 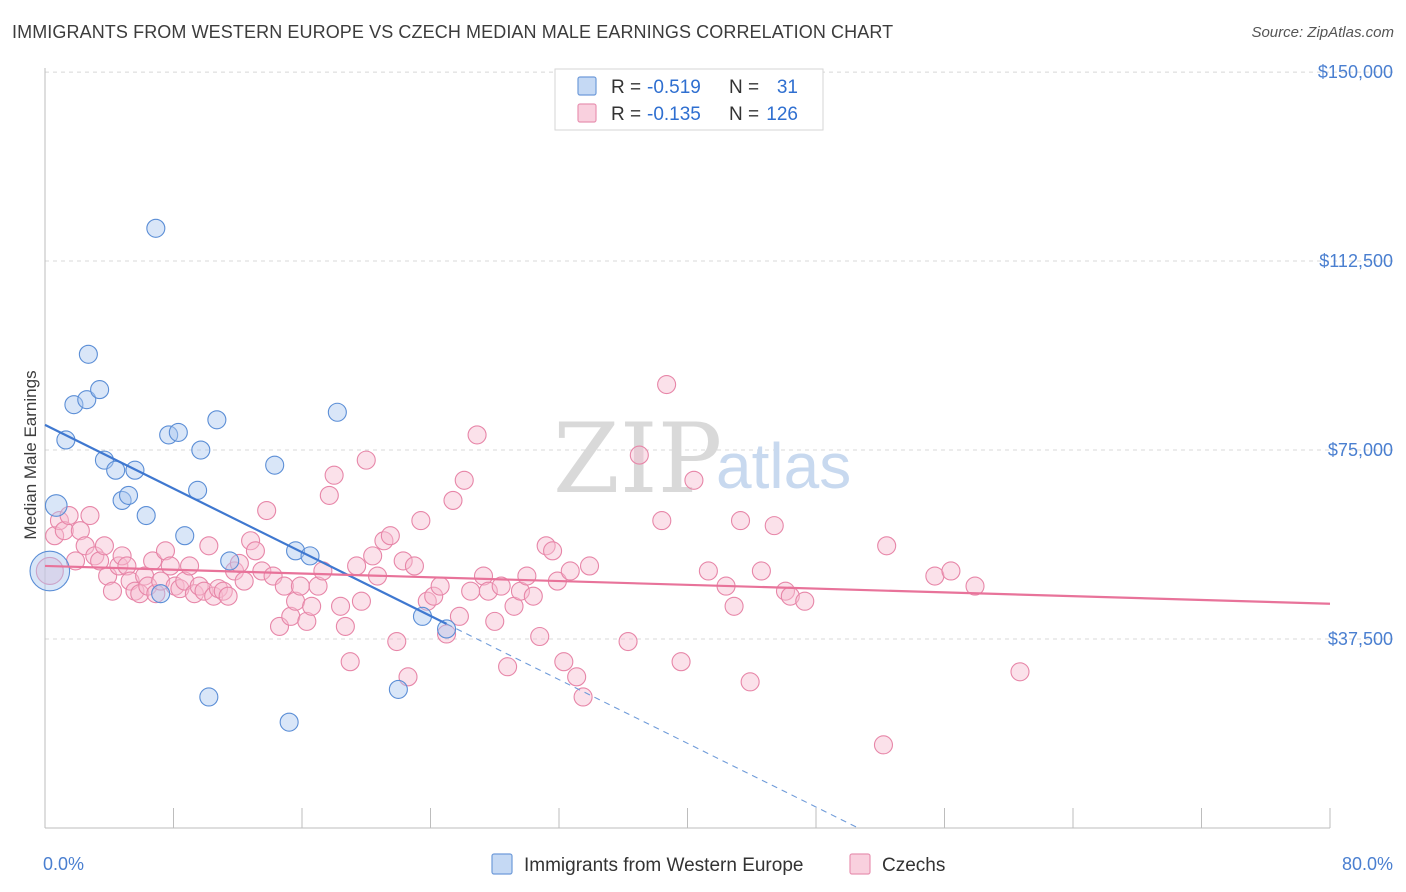 I want to click on x-tick-label: 0.0%, so click(x=63, y=864).